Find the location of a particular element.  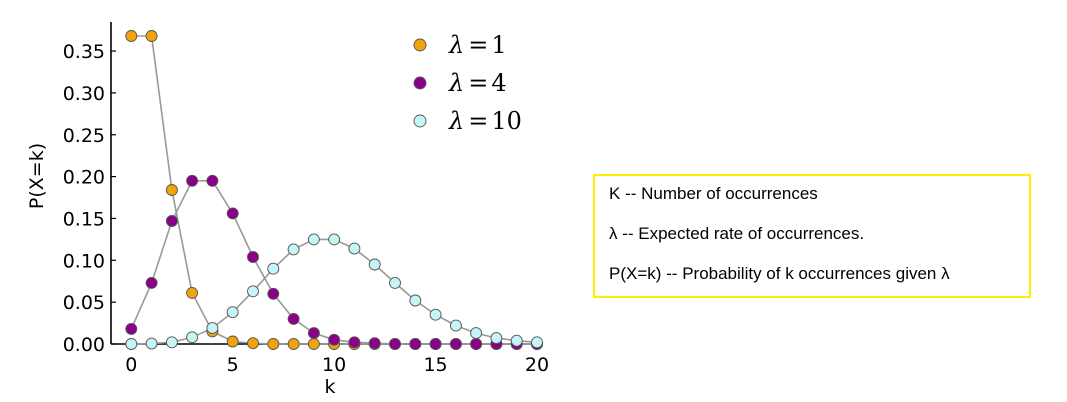

y-tick-label: 0.10 is located at coordinates (84, 261).